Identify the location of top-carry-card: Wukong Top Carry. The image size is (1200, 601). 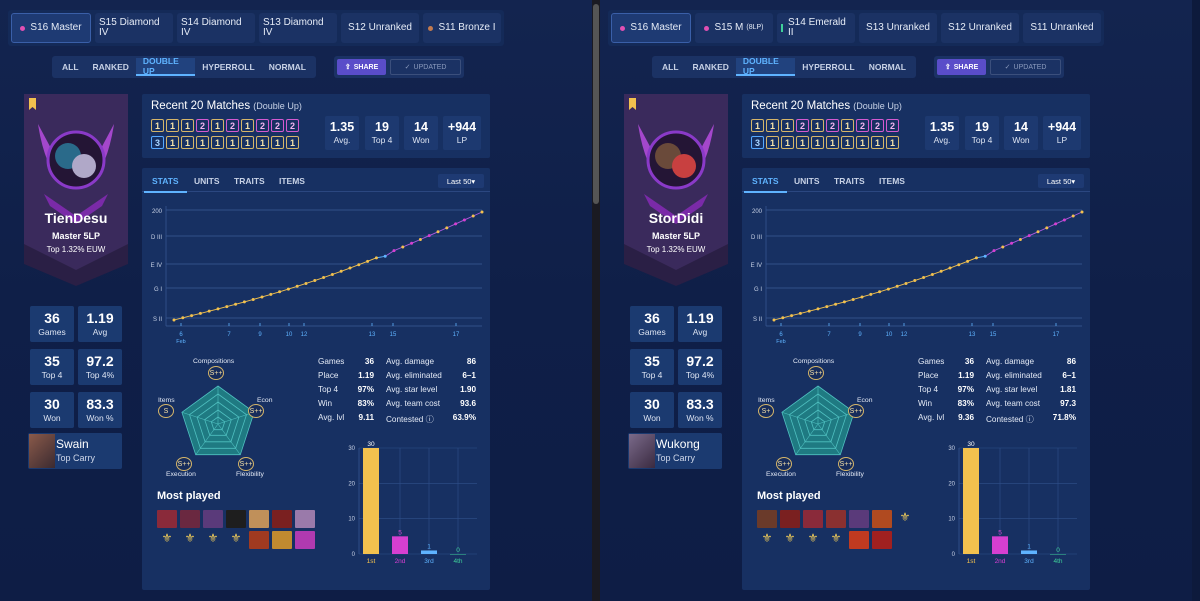
(675, 451).